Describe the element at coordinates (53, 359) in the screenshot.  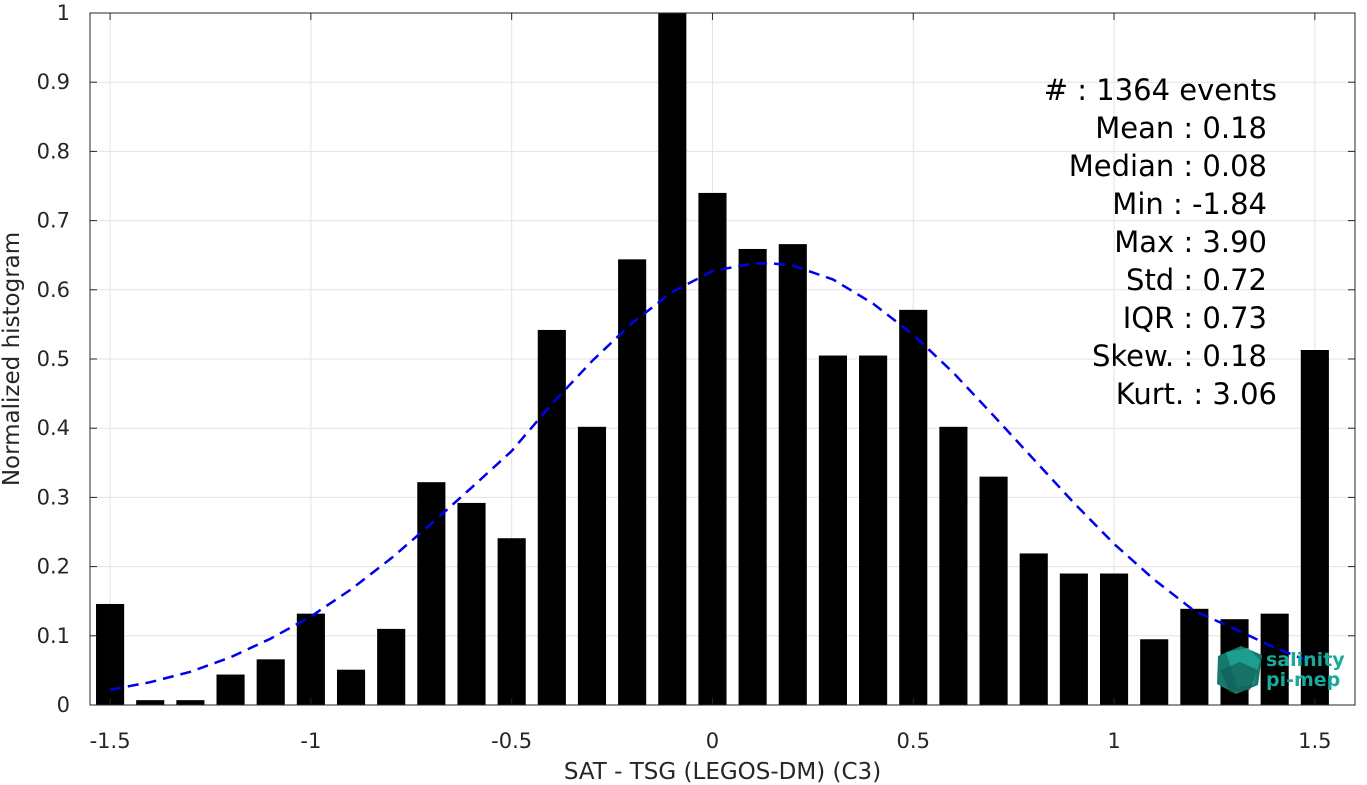
I see `y-tick-label: 0.5` at that location.